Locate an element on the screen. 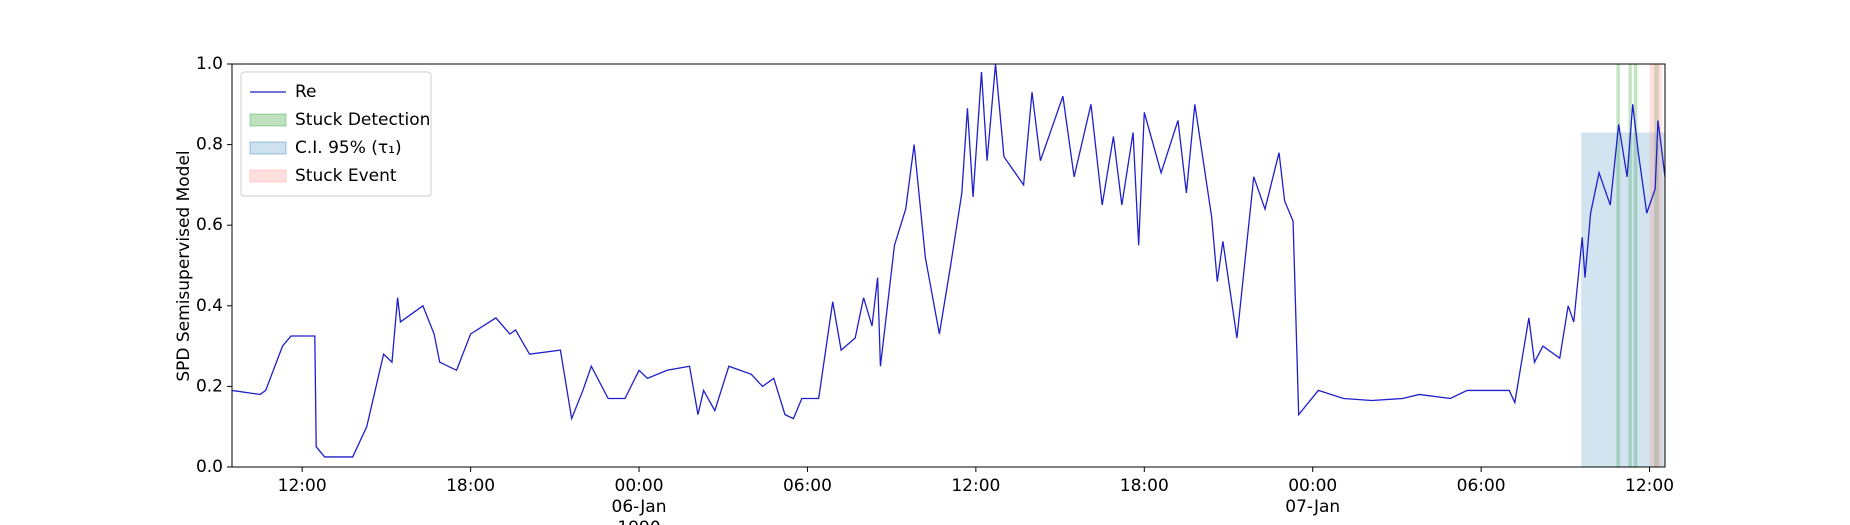 Image resolution: width=1850 pixels, height=525 pixels. y-tick-label: 0.6 is located at coordinates (209, 225).